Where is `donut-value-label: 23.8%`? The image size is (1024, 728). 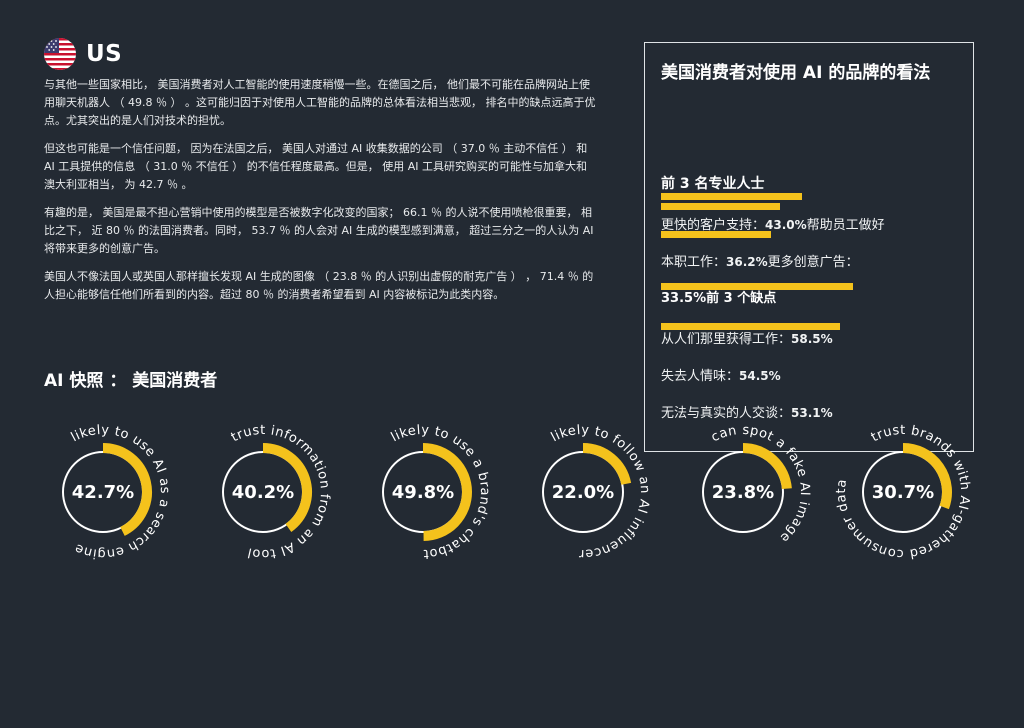
donut-value-label: 23.8% is located at coordinates (743, 492).